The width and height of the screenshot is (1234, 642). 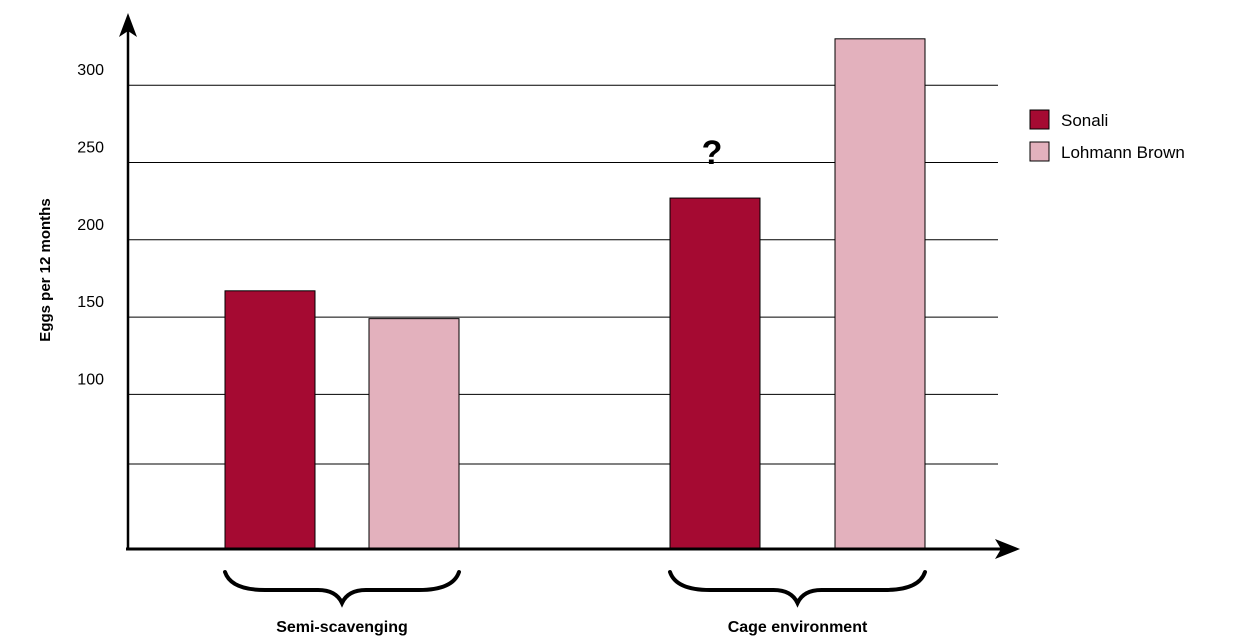 What do you see at coordinates (45, 269) in the screenshot?
I see `y-axis-label: Eggs per 12 months` at bounding box center [45, 269].